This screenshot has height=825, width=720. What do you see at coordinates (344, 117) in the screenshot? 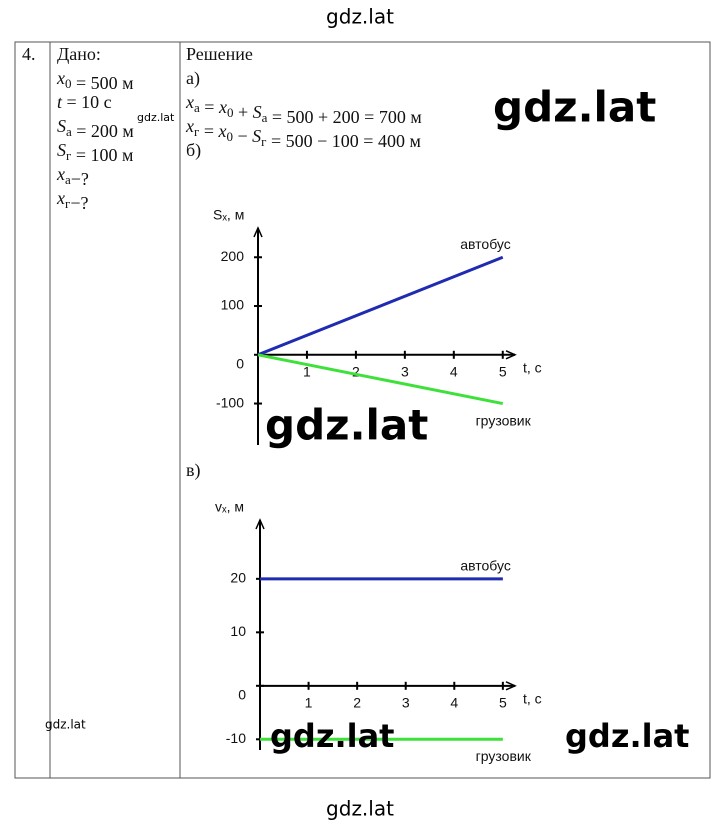
I see `text: = 500 + 200 = 700 м` at bounding box center [344, 117].